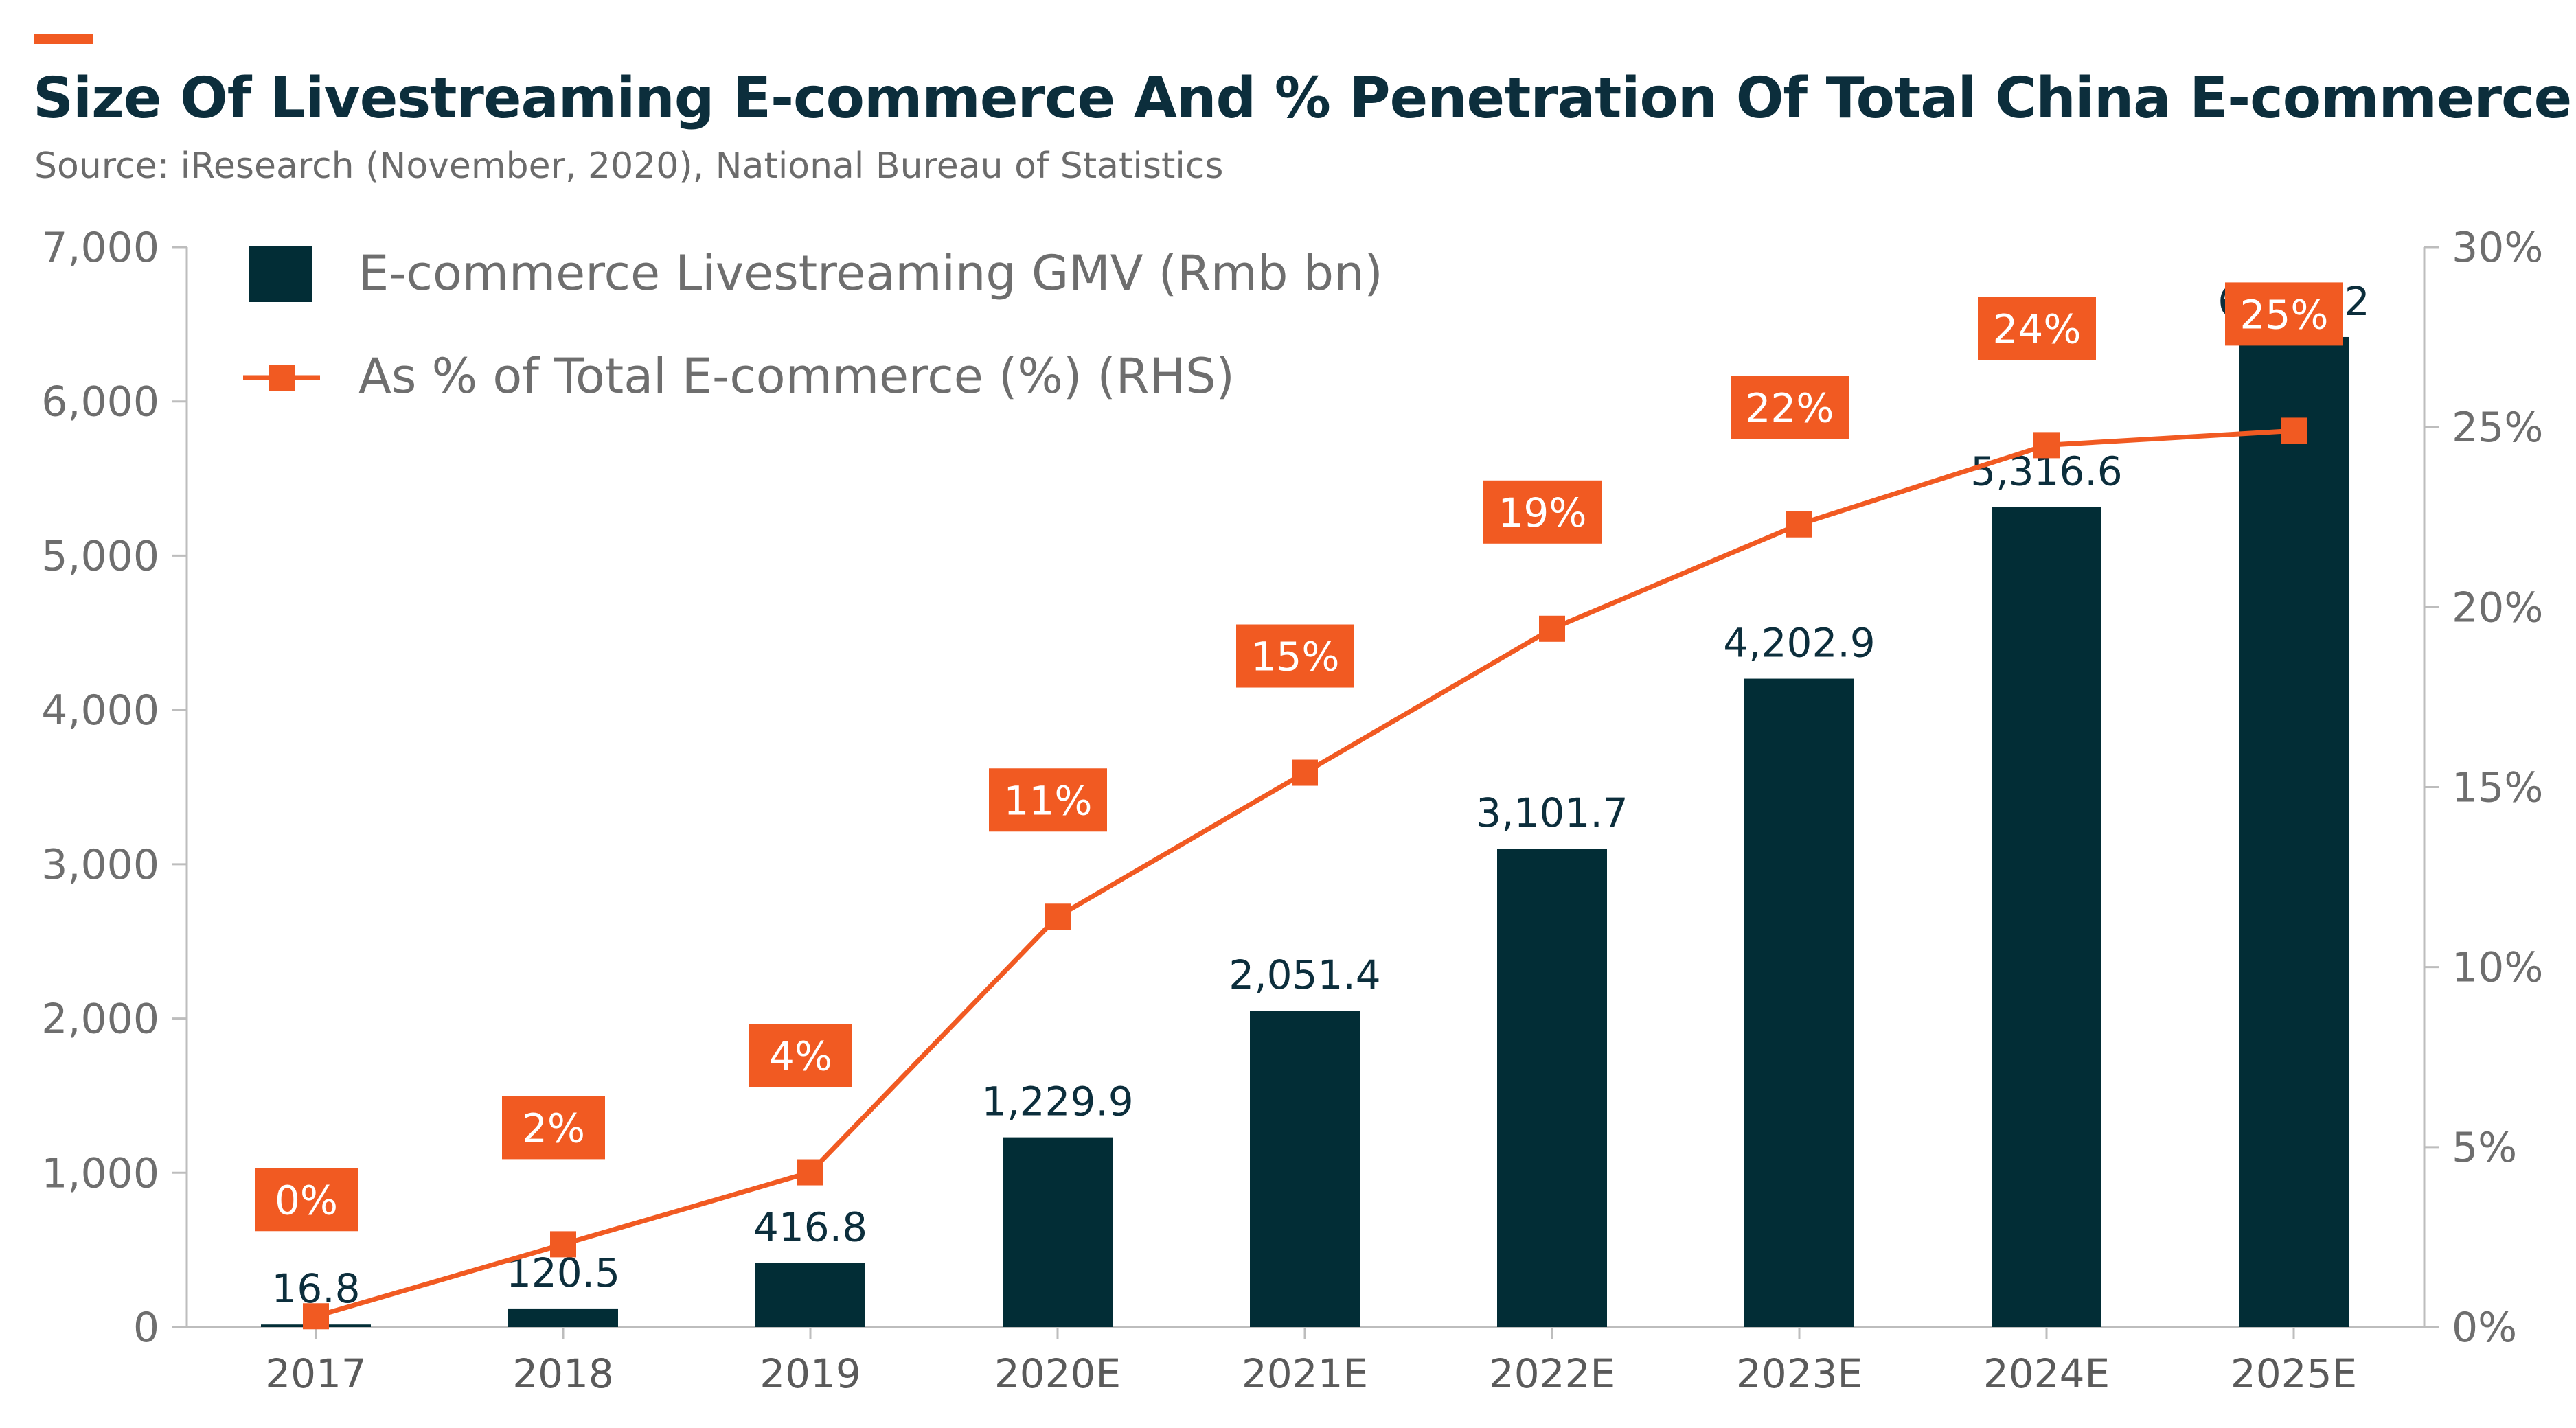 The width and height of the screenshot is (2576, 1428). Describe the element at coordinates (1057, 1373) in the screenshot. I see `x-tick-label: 2020E` at that location.